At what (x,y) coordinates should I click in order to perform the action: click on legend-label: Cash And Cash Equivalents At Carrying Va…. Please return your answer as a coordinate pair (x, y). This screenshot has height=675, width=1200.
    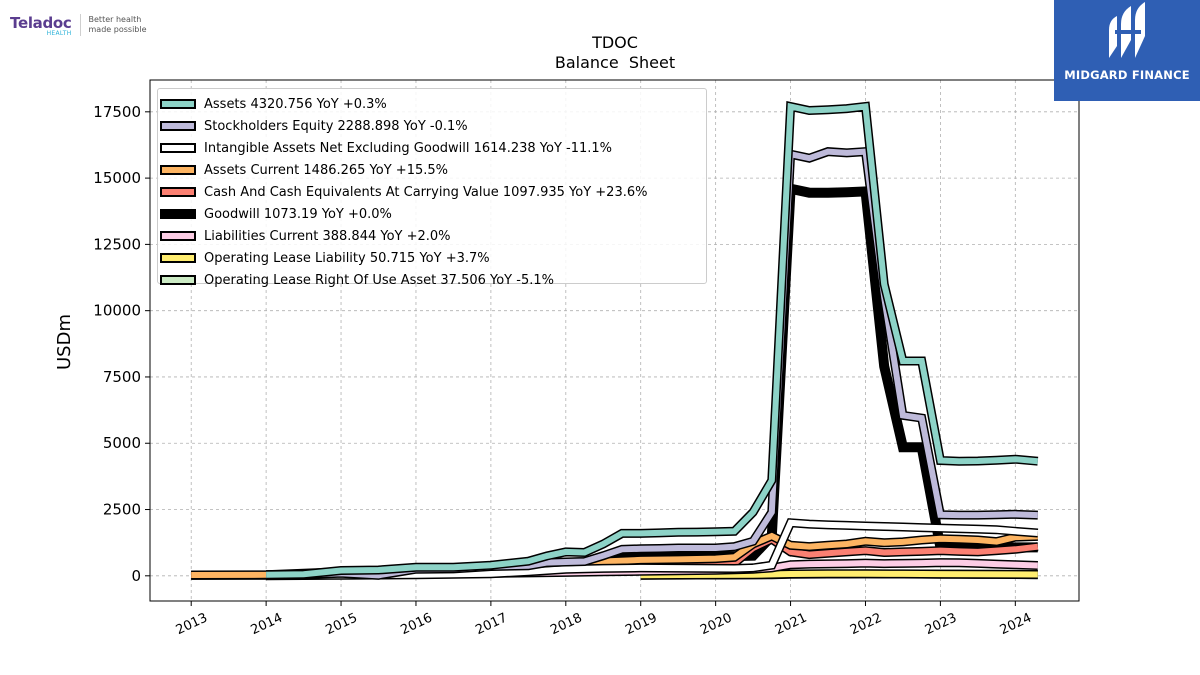
    Looking at the image, I should click on (426, 192).